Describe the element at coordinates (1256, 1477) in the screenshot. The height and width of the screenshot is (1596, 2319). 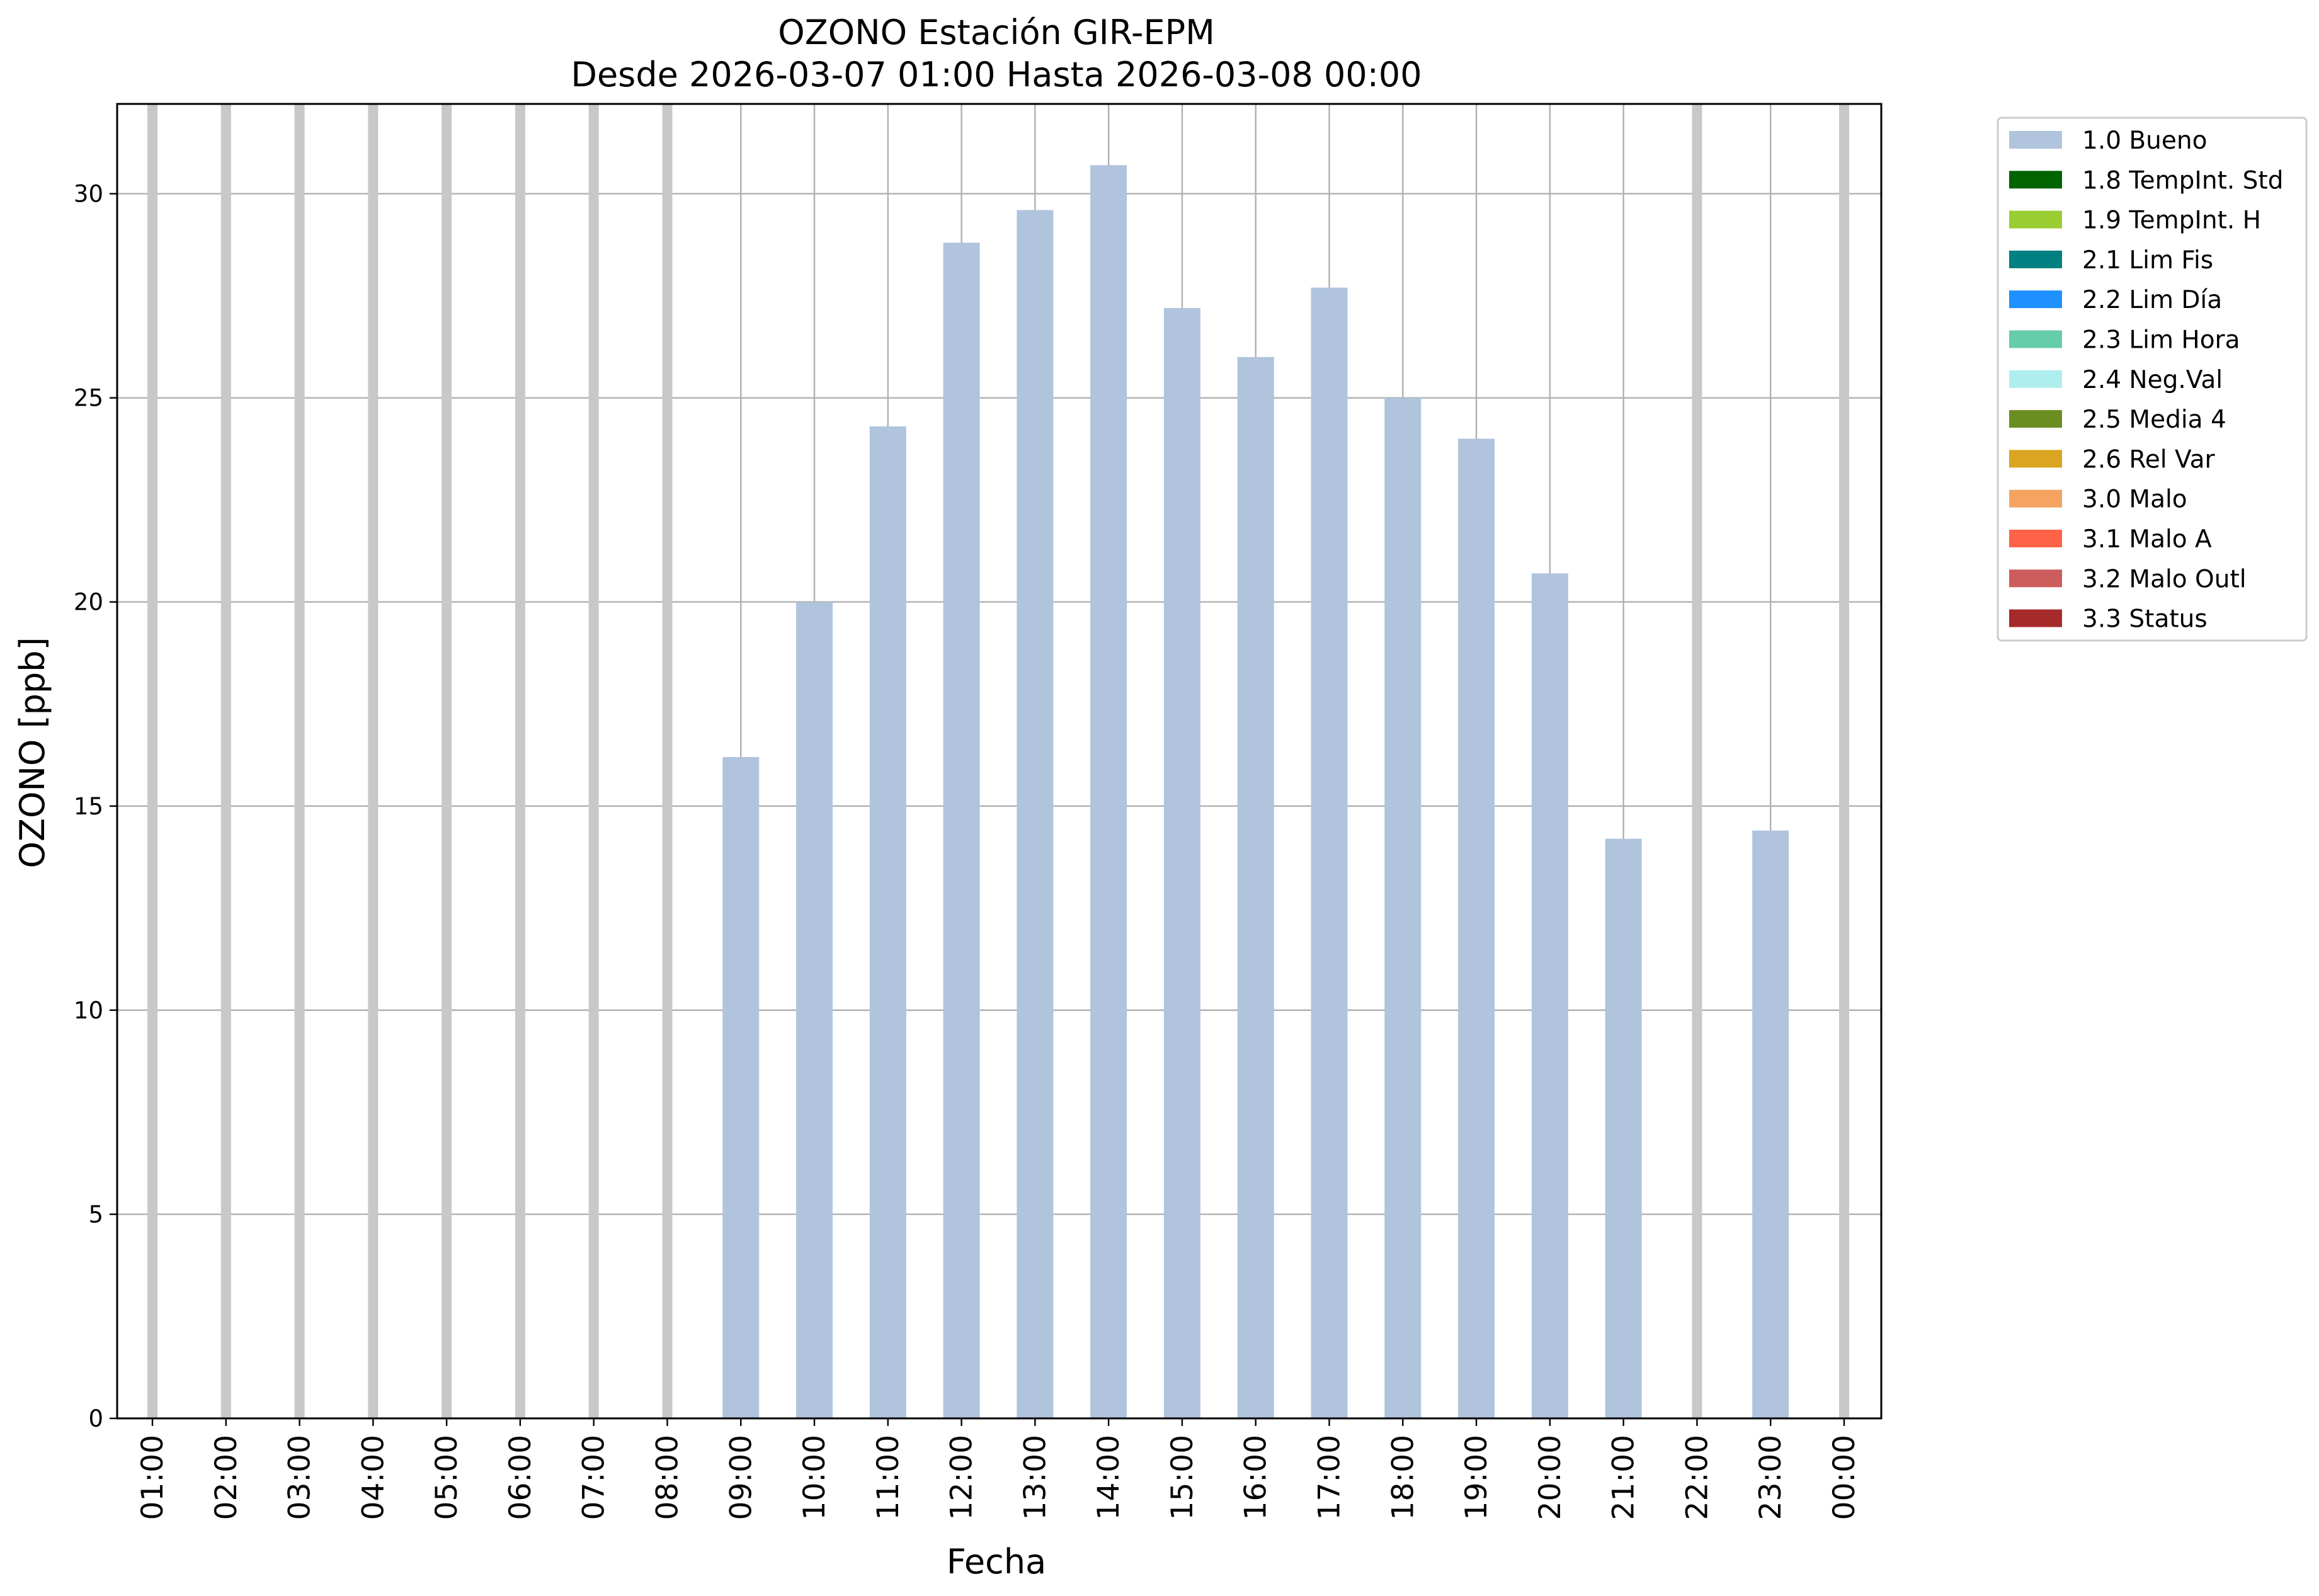
I see `x-tick-label: 16:00` at that location.